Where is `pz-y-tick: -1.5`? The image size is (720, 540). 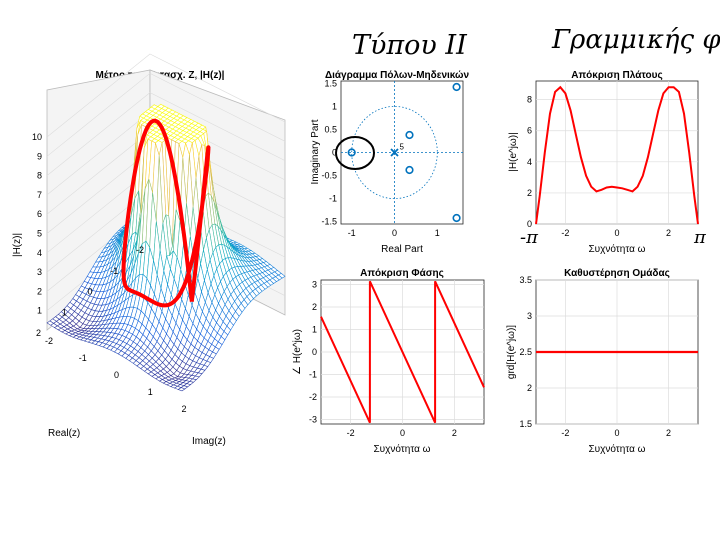 pz-y-tick: -1.5 is located at coordinates (329, 222).